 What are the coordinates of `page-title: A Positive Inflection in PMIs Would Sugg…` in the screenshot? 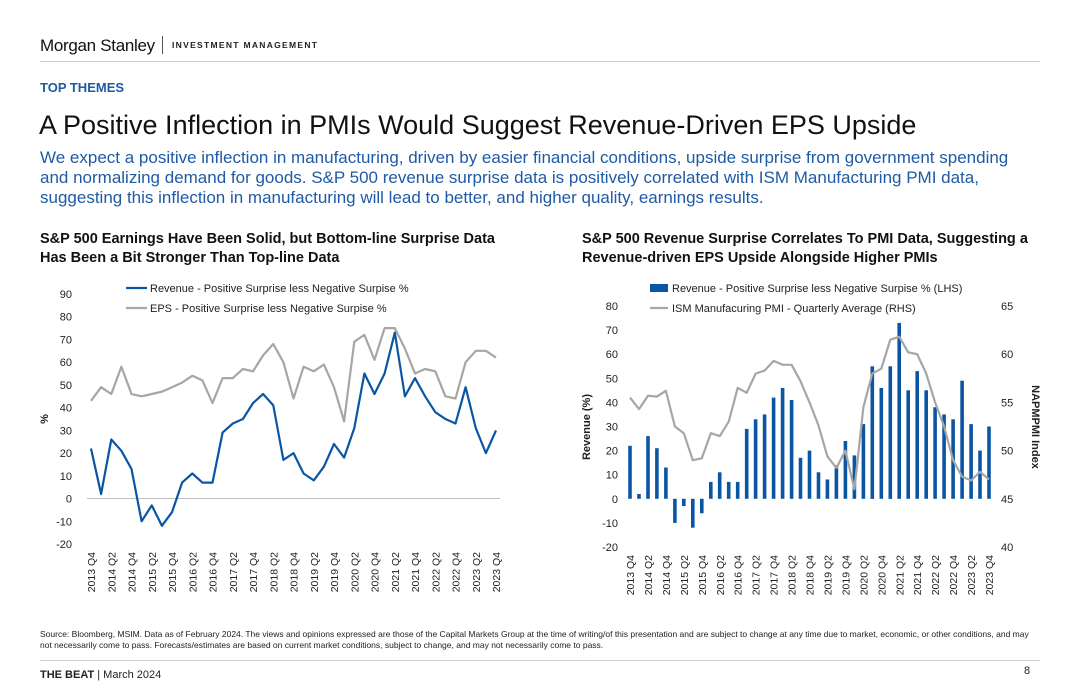 It's located at (478, 125).